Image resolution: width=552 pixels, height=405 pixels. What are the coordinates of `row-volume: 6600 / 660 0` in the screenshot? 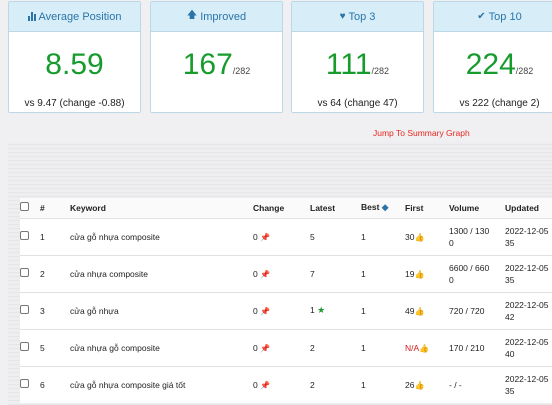 It's located at (469, 273).